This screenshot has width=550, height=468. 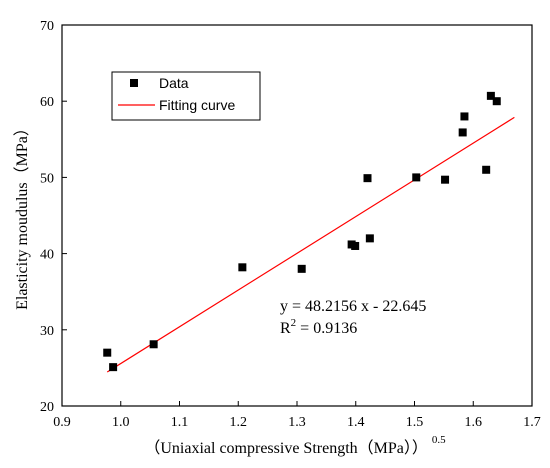 I want to click on legend: Data Fitting curve, so click(x=186, y=96).